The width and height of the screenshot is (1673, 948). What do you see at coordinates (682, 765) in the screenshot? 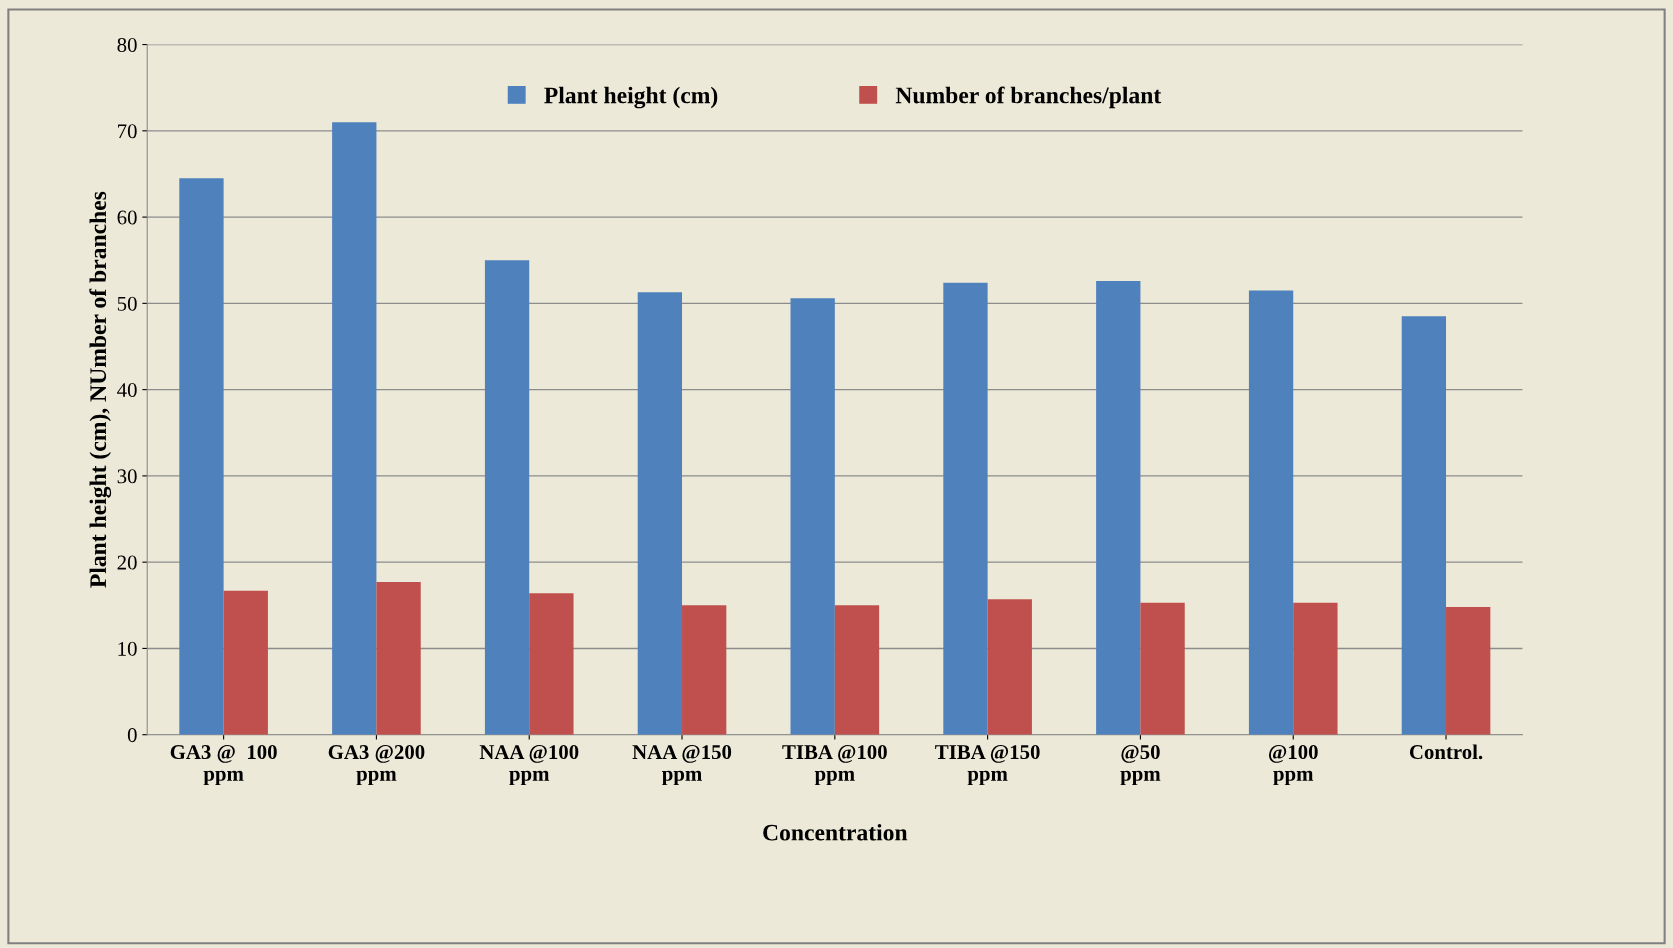
I see `x-tick-label: NAA @150 ppm` at bounding box center [682, 765].